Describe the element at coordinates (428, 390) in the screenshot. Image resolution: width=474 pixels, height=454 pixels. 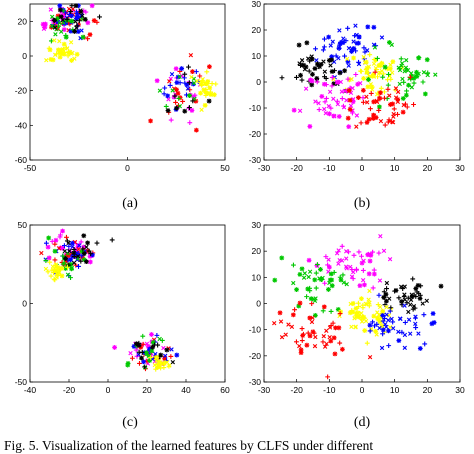
I see `x-tick-label: 20` at that location.